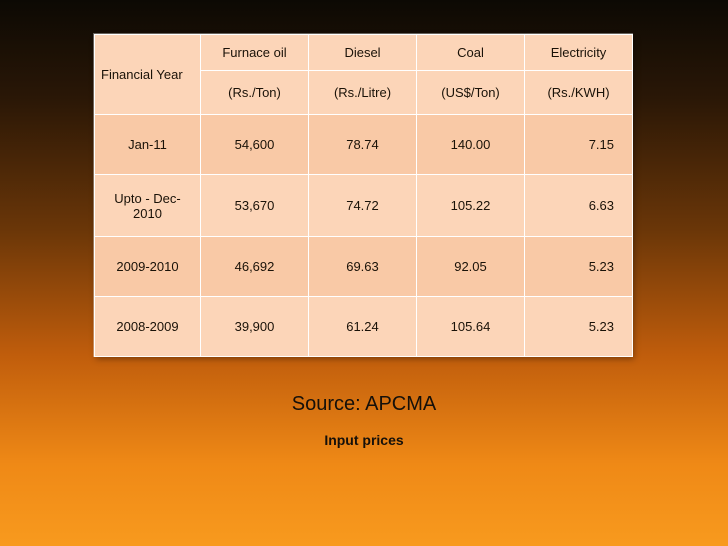 Image resolution: width=728 pixels, height=546 pixels. Describe the element at coordinates (254, 144) in the screenshot. I see `furnace-oil-cell: 54,600` at that location.